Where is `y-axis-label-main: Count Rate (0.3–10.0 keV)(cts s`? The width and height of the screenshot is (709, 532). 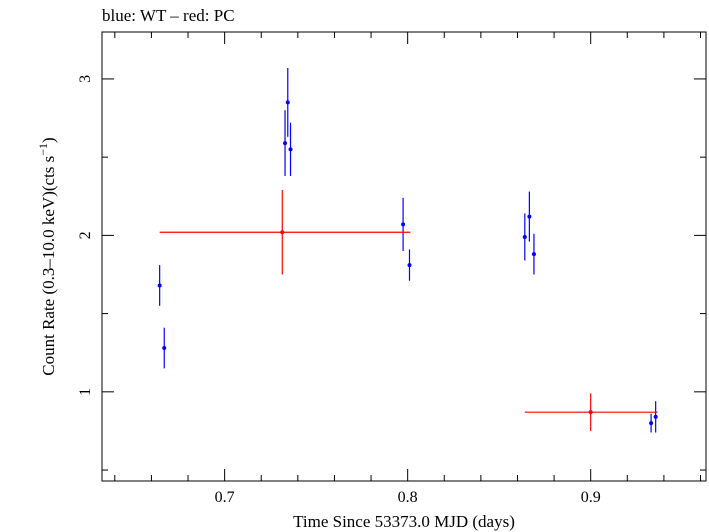
y-axis-label-main: Count Rate (0.3–10.0 keV)(cts s is located at coordinates (48, 266).